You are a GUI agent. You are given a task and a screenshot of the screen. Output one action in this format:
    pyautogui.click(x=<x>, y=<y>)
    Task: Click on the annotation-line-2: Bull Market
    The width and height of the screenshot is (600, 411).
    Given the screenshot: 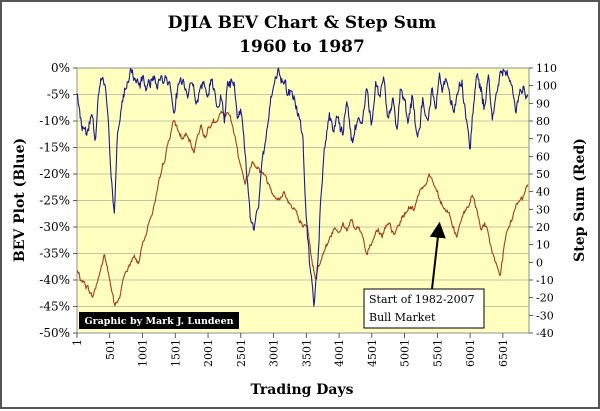 What is the action you would take?
    pyautogui.click(x=402, y=317)
    